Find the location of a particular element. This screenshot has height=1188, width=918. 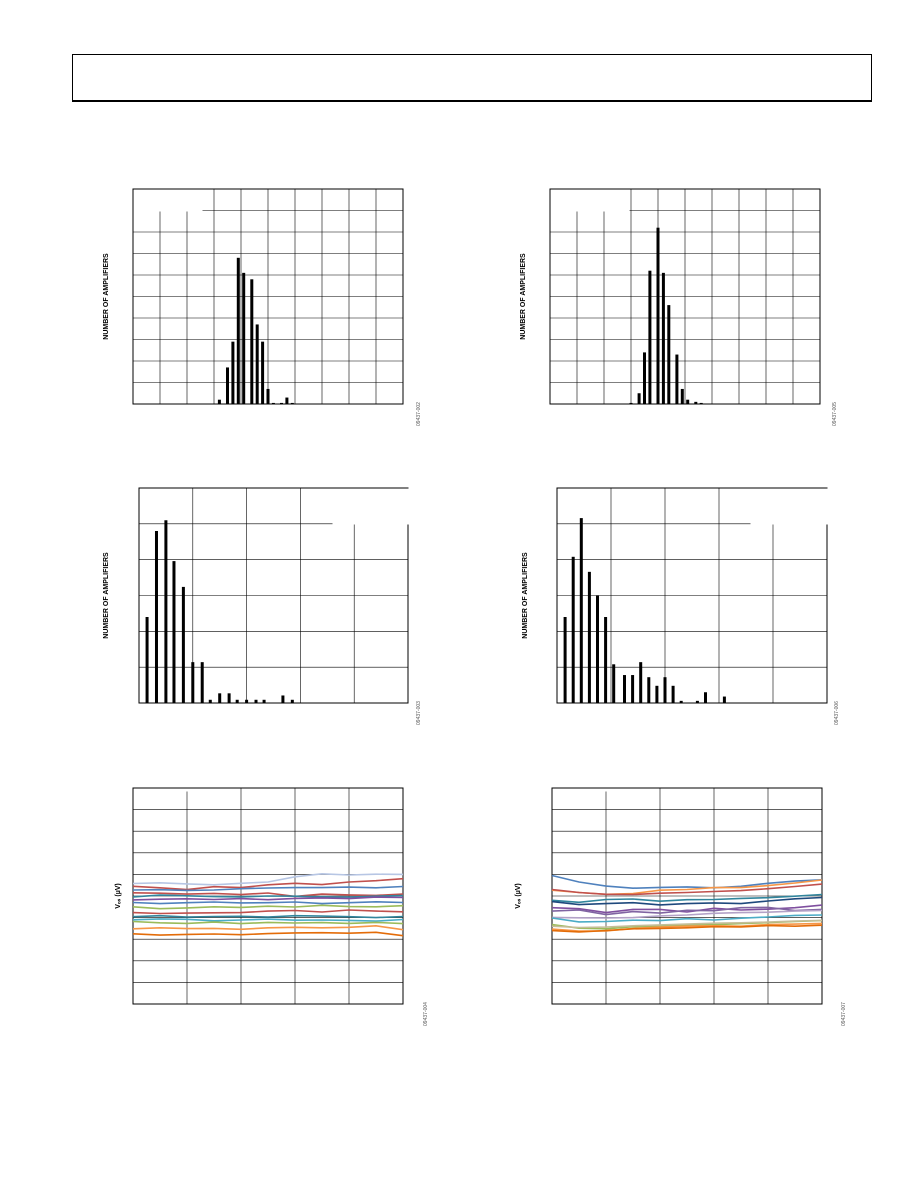

header-box is located at coordinates (472, 78).